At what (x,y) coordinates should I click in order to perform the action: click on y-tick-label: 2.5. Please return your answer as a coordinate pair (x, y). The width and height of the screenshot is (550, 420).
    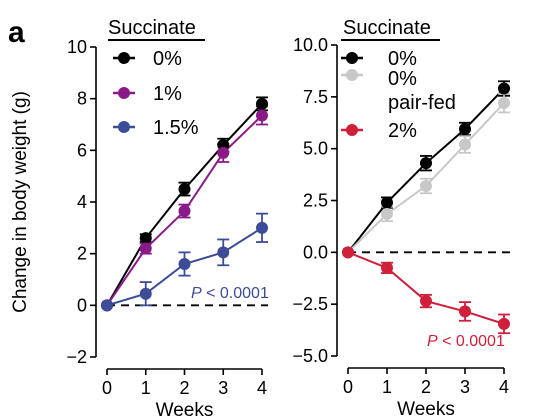
    Looking at the image, I should click on (315, 201).